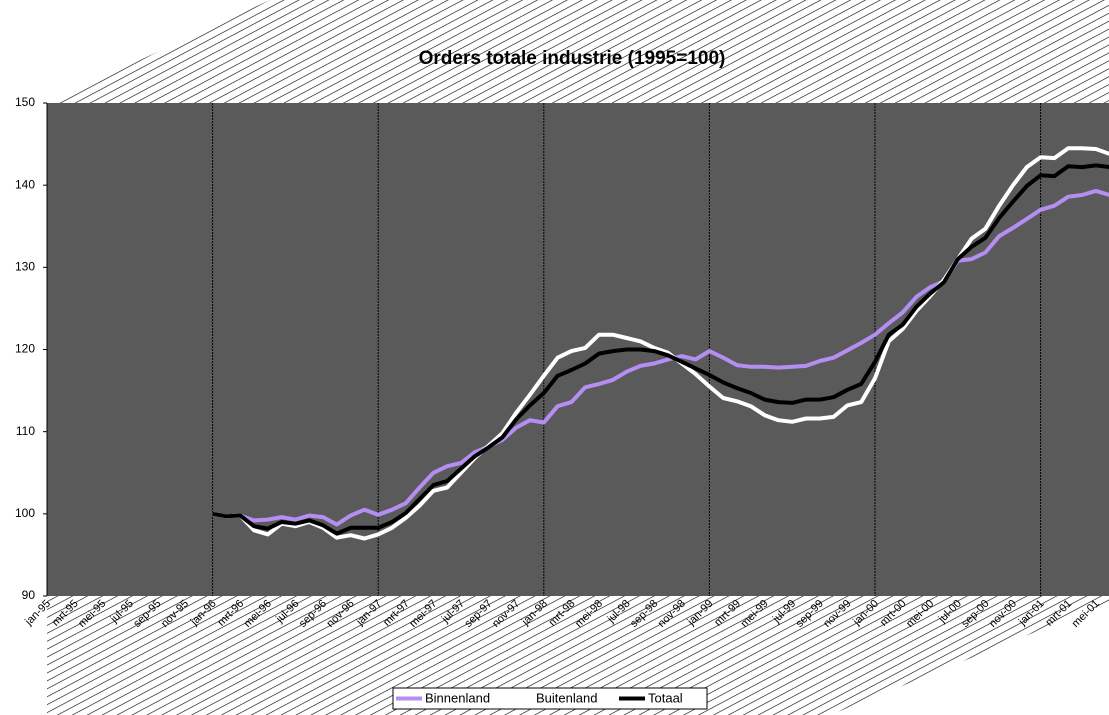  Describe the element at coordinates (25, 431) in the screenshot. I see `y-tick-label: 110` at that location.